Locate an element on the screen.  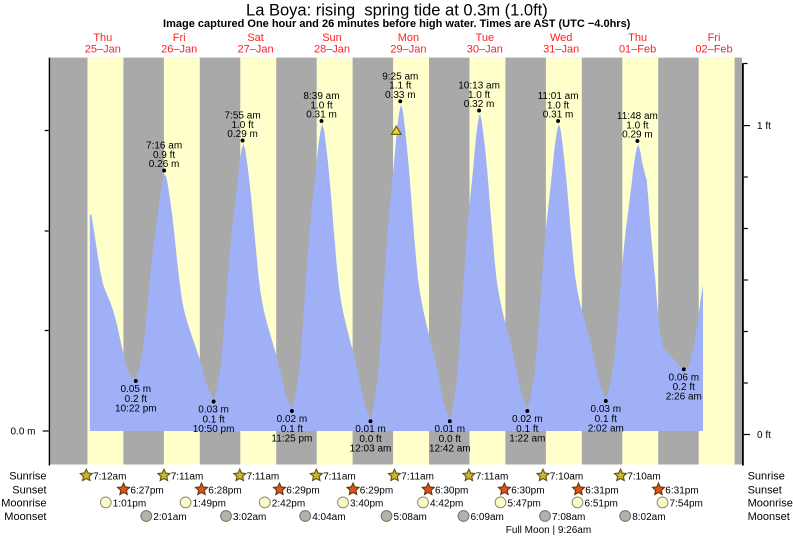
svg-text: 29–Jan is located at coordinates (408, 50).